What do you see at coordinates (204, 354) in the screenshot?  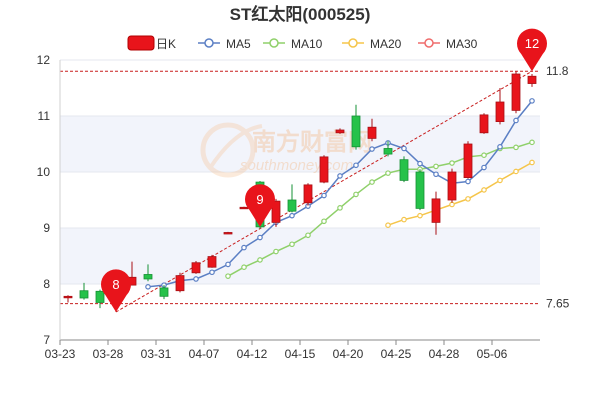 I see `x-tick-label: 04-07` at bounding box center [204, 354].